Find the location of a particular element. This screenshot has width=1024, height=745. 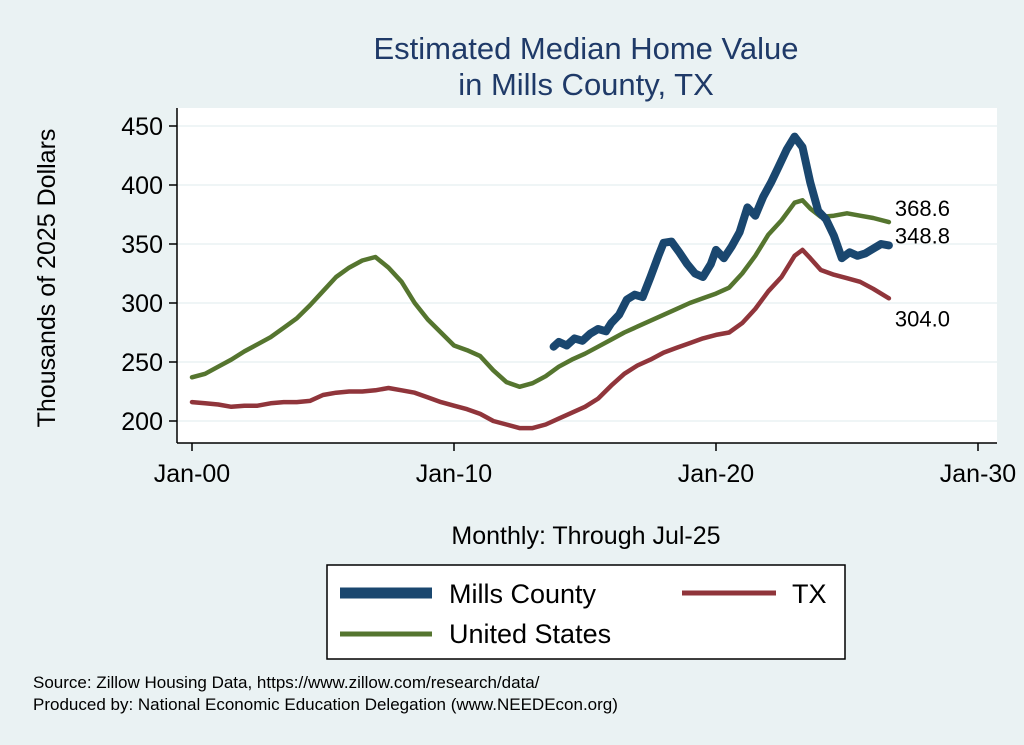

legend-label-tx: TX is located at coordinates (809, 594).